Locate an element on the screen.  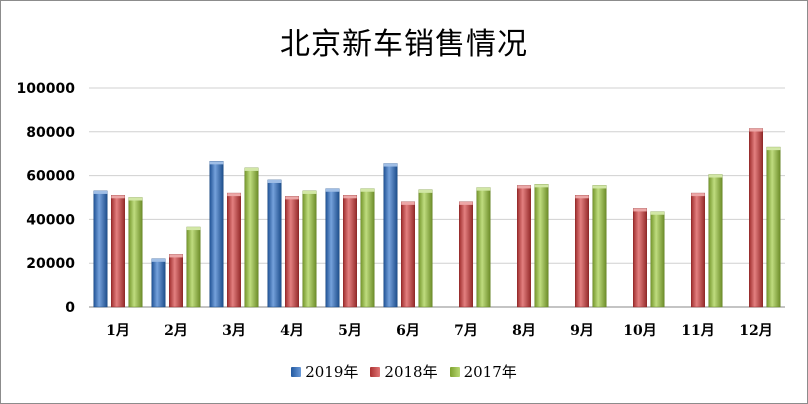
legend-item: 2017年 is located at coordinates (483, 371).